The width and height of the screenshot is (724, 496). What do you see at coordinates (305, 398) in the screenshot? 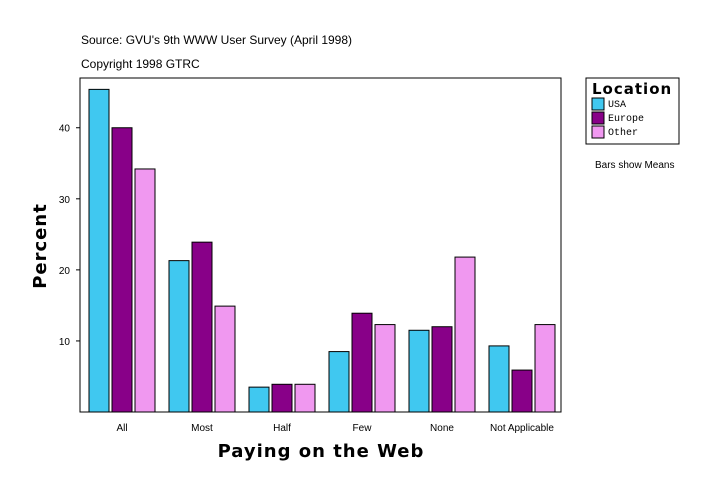
I see `bar-other-half` at bounding box center [305, 398].